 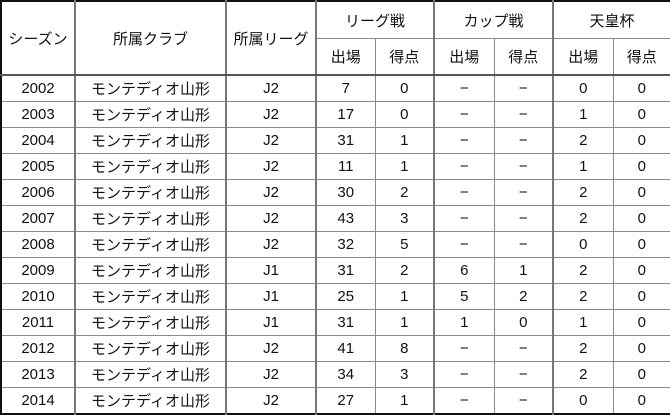 What do you see at coordinates (345, 270) in the screenshot?
I see `cell-la: 31` at bounding box center [345, 270].